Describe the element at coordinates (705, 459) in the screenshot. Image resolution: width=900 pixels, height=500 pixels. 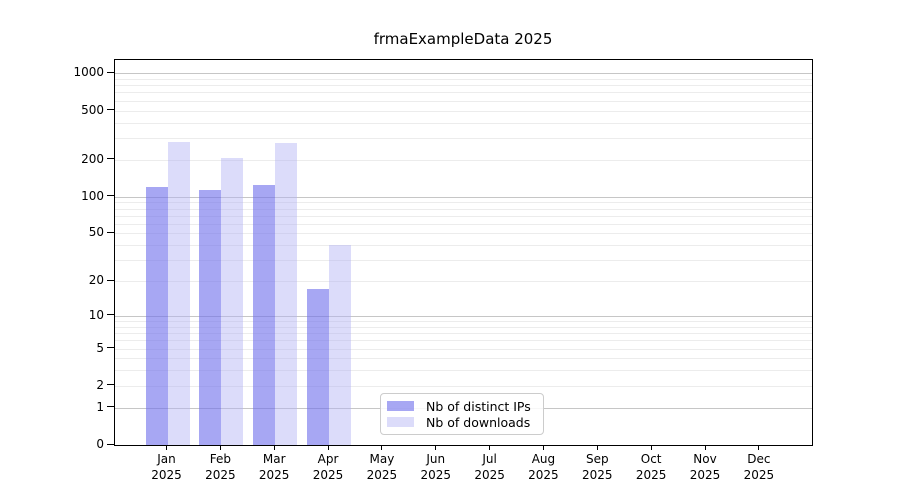
I see `x-tick-month: Nov` at that location.